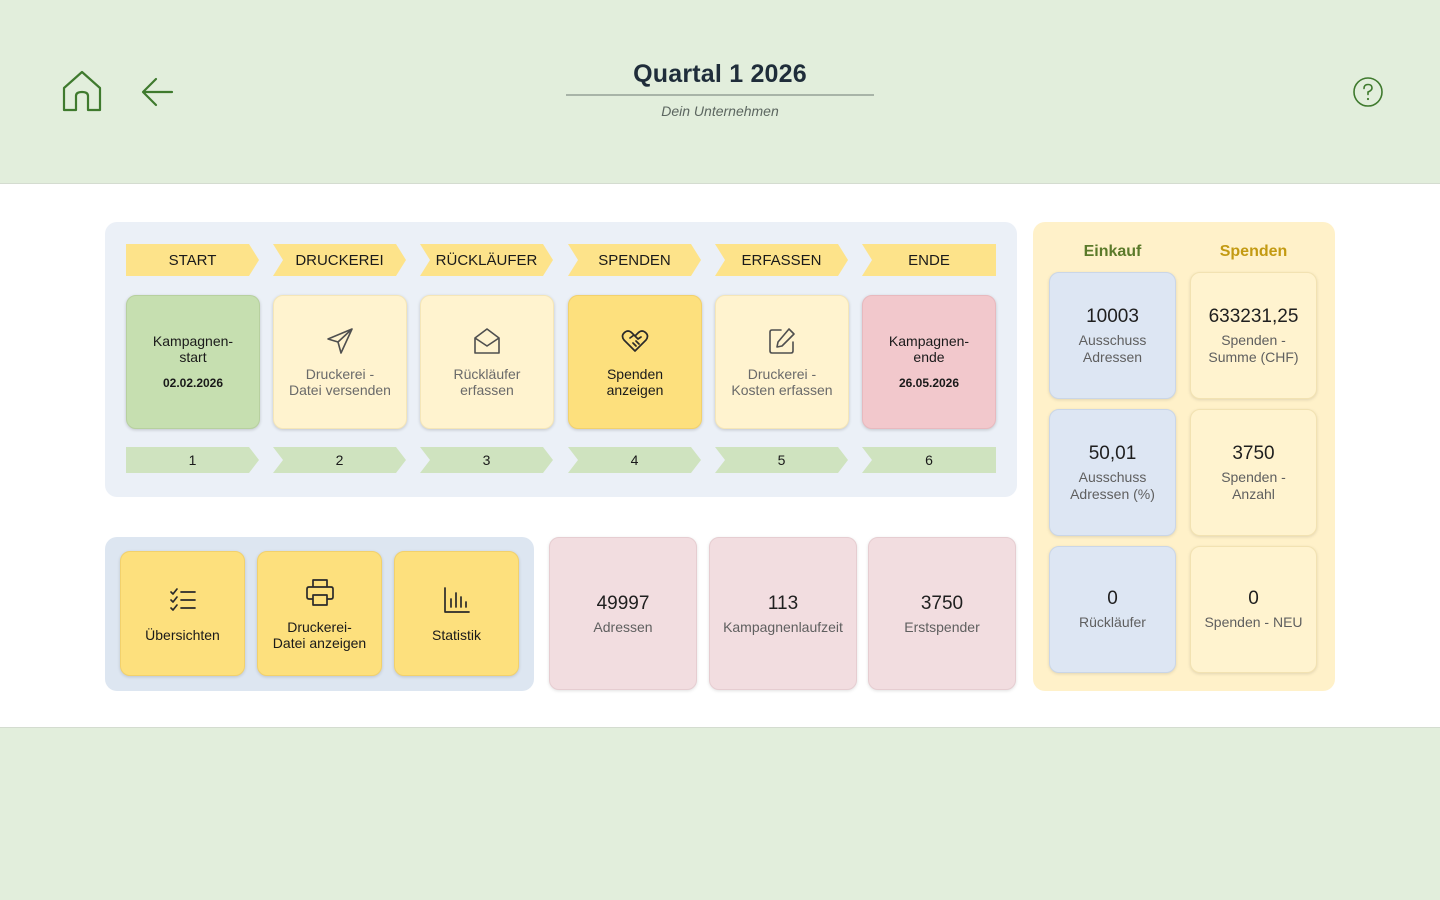  What do you see at coordinates (339, 460) in the screenshot?
I see `step-number: 2` at bounding box center [339, 460].